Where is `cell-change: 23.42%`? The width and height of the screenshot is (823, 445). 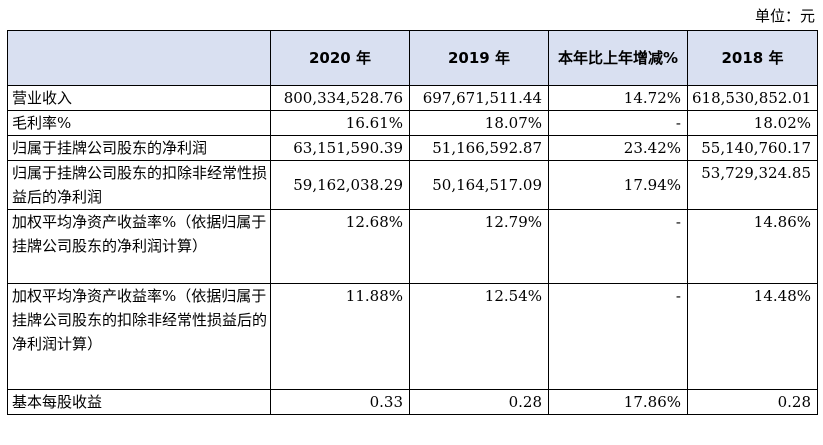
cell-change: 23.42% is located at coordinates (618, 148).